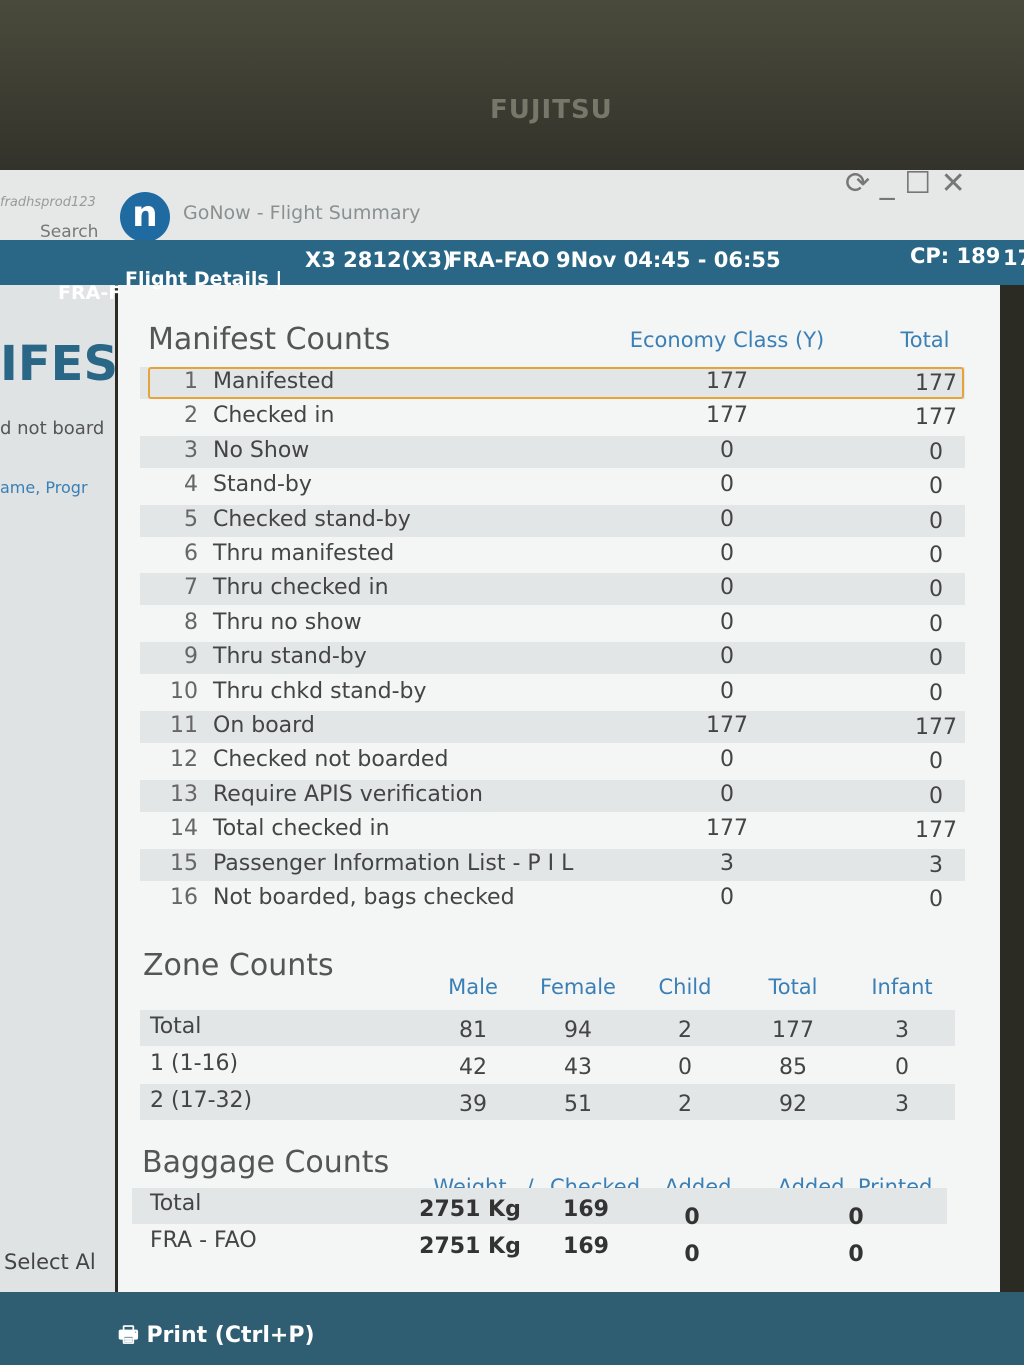 This screenshot has height=1365, width=1024. Describe the element at coordinates (378, 260) in the screenshot. I see `flight-number: X3 2812(X3)` at that location.